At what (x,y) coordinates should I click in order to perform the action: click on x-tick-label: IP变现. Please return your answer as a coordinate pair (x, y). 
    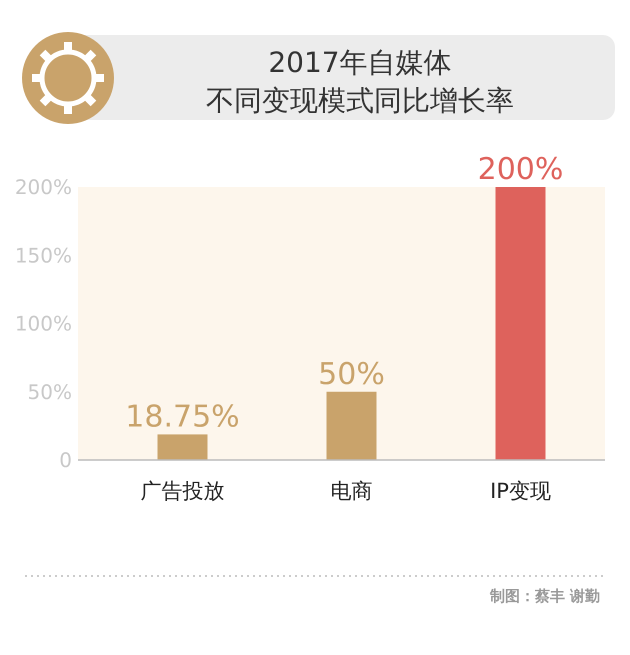
    Looking at the image, I should click on (520, 491).